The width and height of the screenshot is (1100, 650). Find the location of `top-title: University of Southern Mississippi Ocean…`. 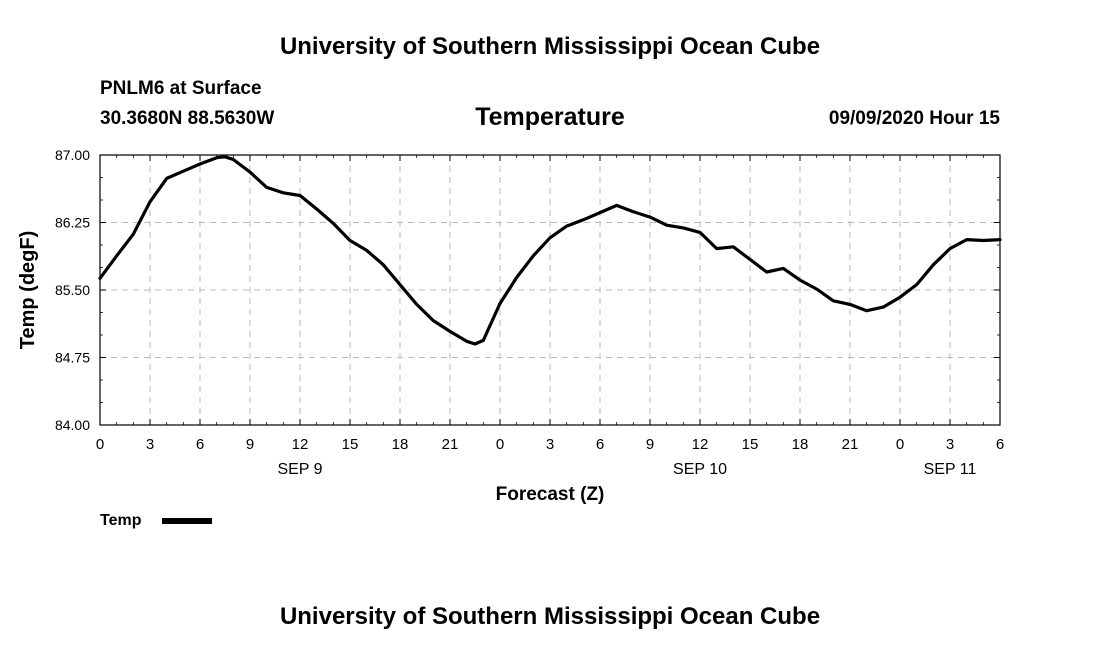

top-title: University of Southern Mississippi Ocean… is located at coordinates (550, 46).